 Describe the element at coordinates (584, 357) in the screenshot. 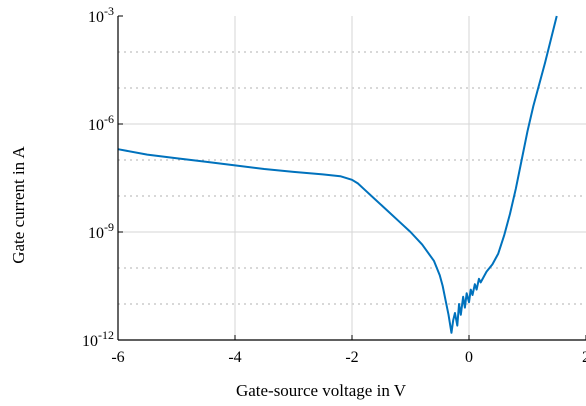

I see `x-tick-label: 2` at that location.